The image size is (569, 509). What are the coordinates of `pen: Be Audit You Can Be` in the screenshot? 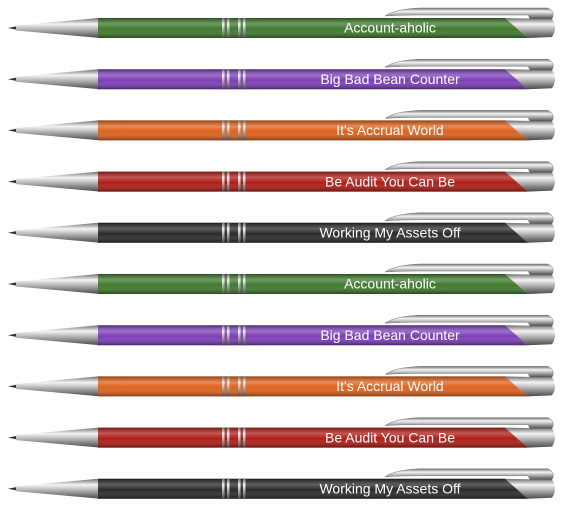 It's located at (281, 176).